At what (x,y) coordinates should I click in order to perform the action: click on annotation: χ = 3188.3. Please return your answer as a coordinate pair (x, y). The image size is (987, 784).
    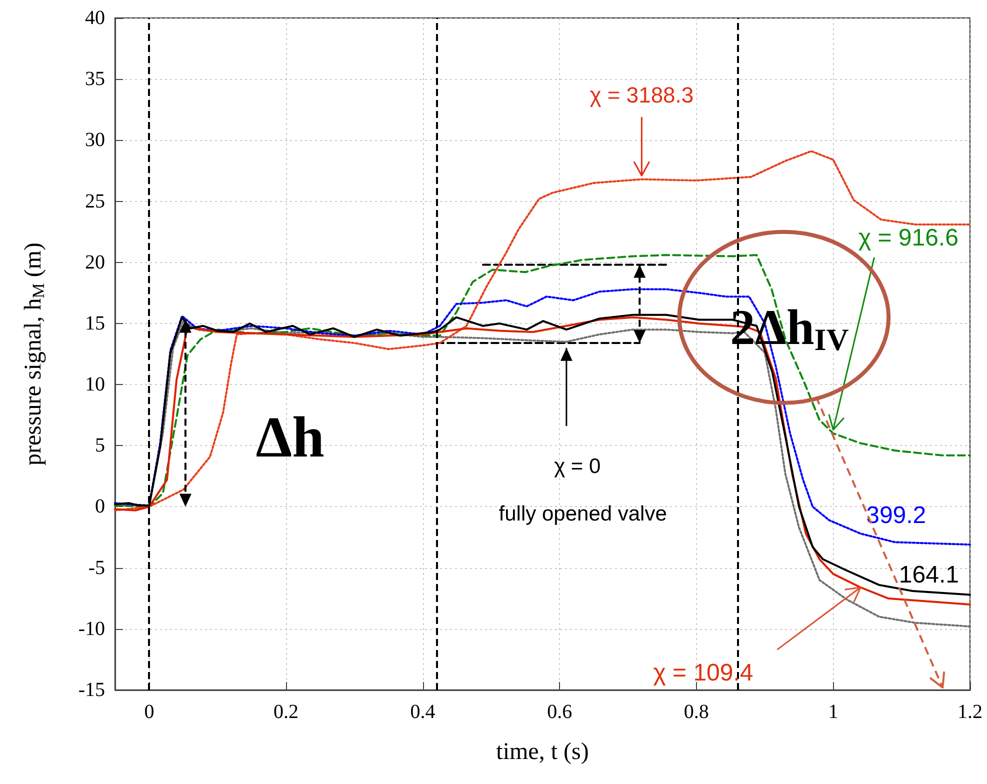
    Looking at the image, I should click on (642, 95).